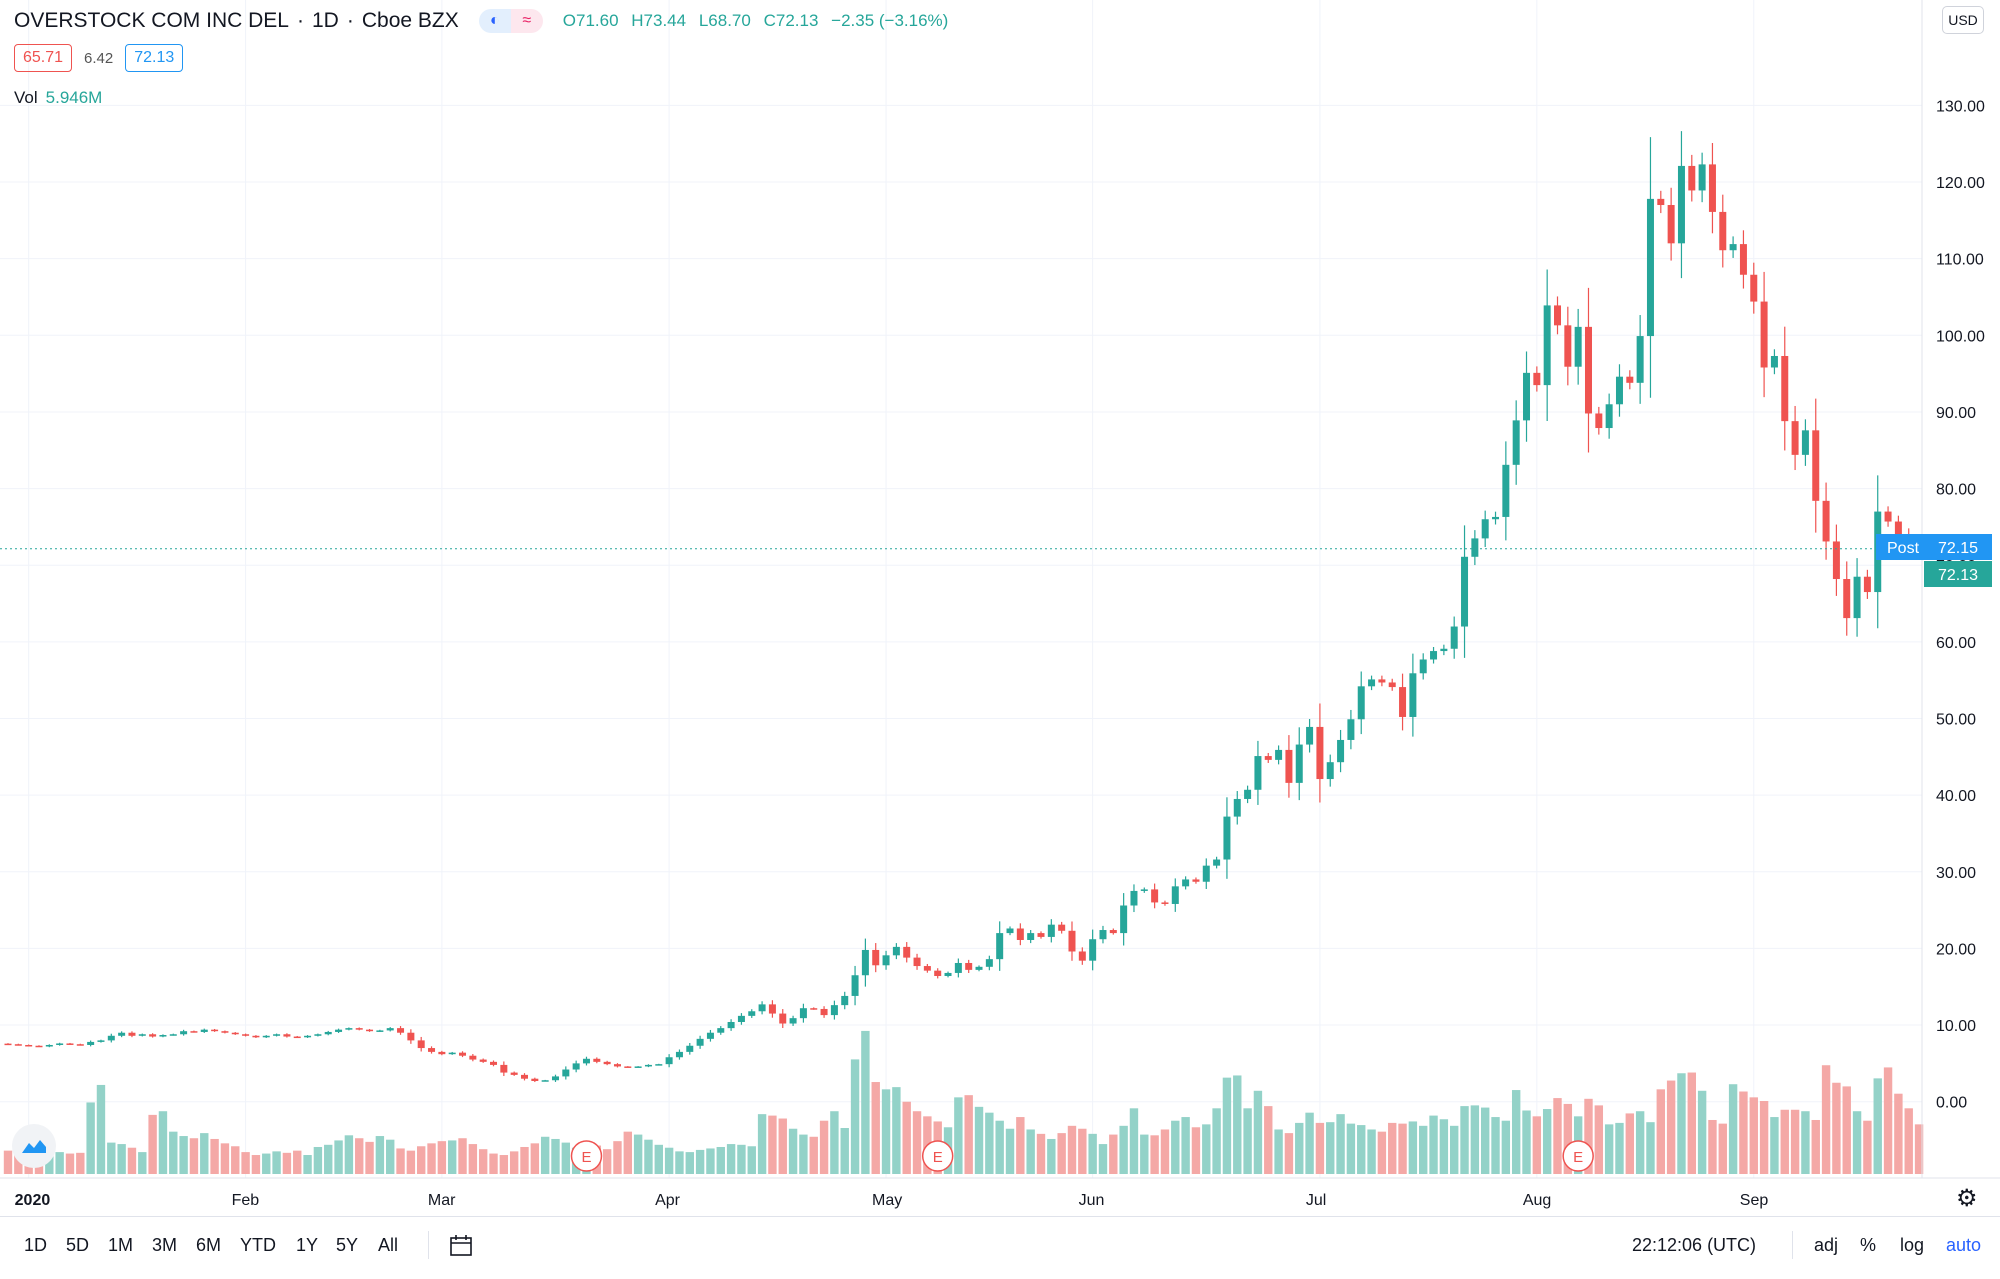  What do you see at coordinates (347, 1245) in the screenshot?
I see `timeframe-5y: 5Y` at bounding box center [347, 1245].